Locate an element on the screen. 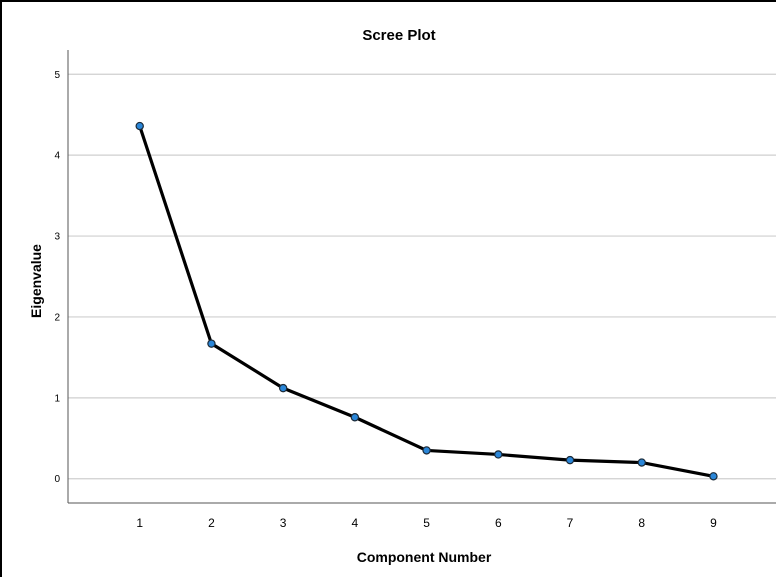  x-tick-label: 7 is located at coordinates (570, 523).